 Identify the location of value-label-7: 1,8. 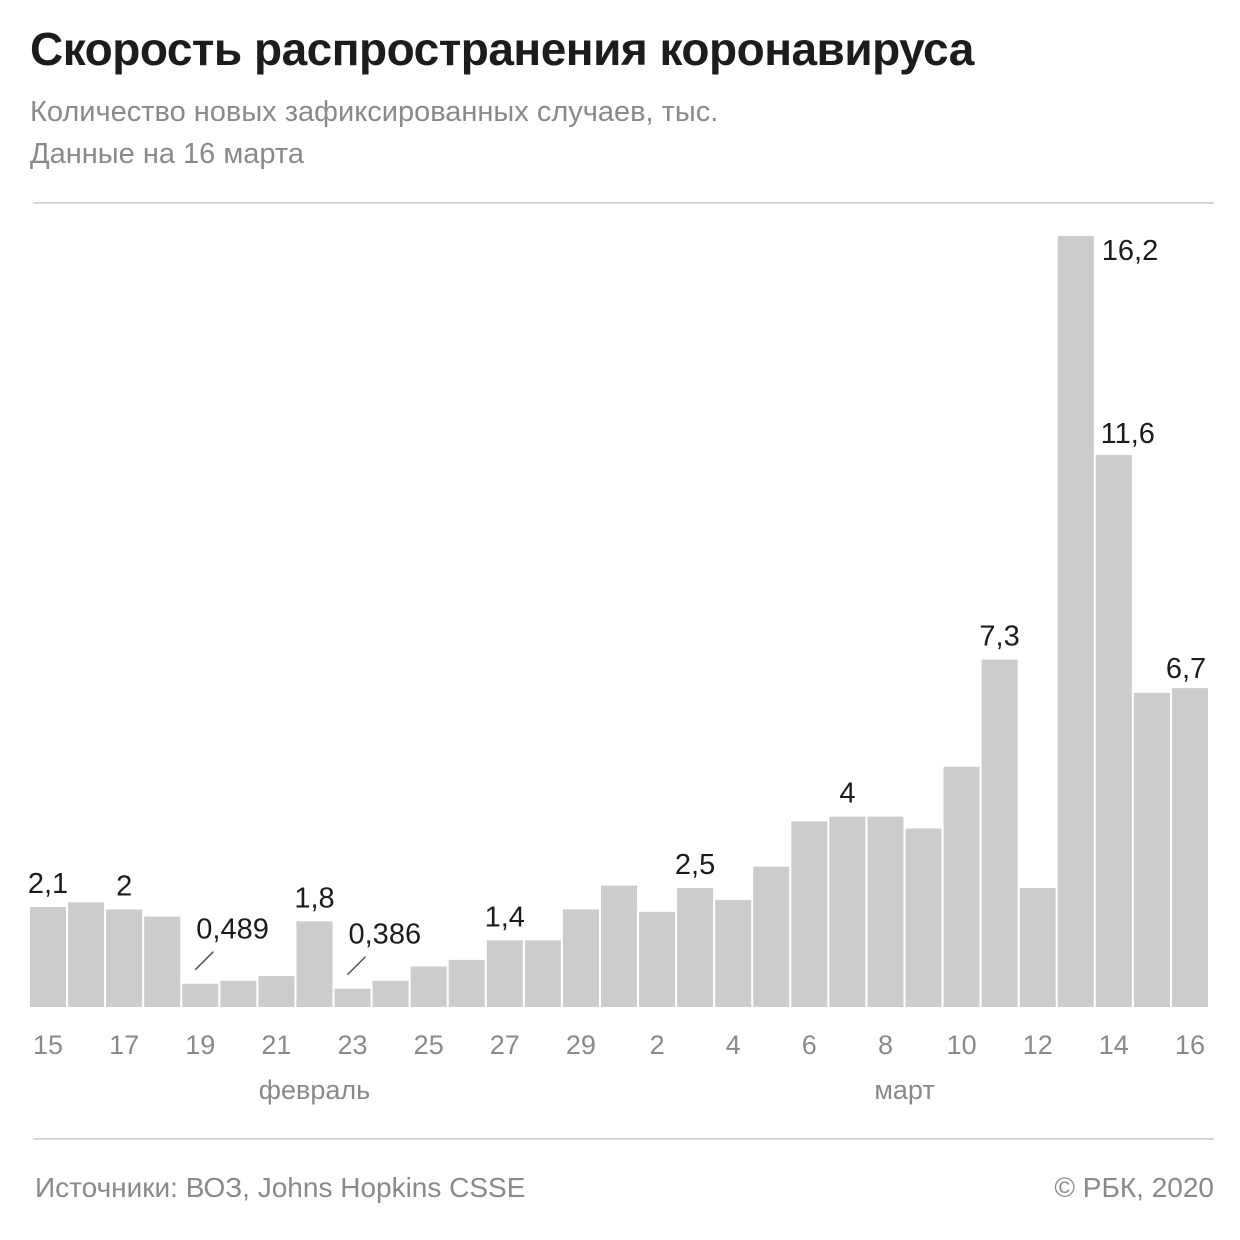
(314, 898).